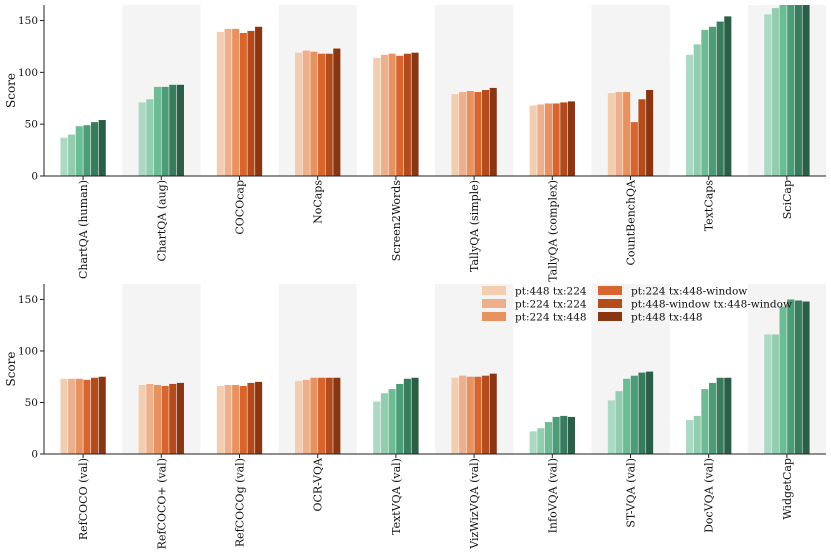 The height and width of the screenshot is (556, 831). I want to click on x-category-label: RefCOCOg (val), so click(240, 502).